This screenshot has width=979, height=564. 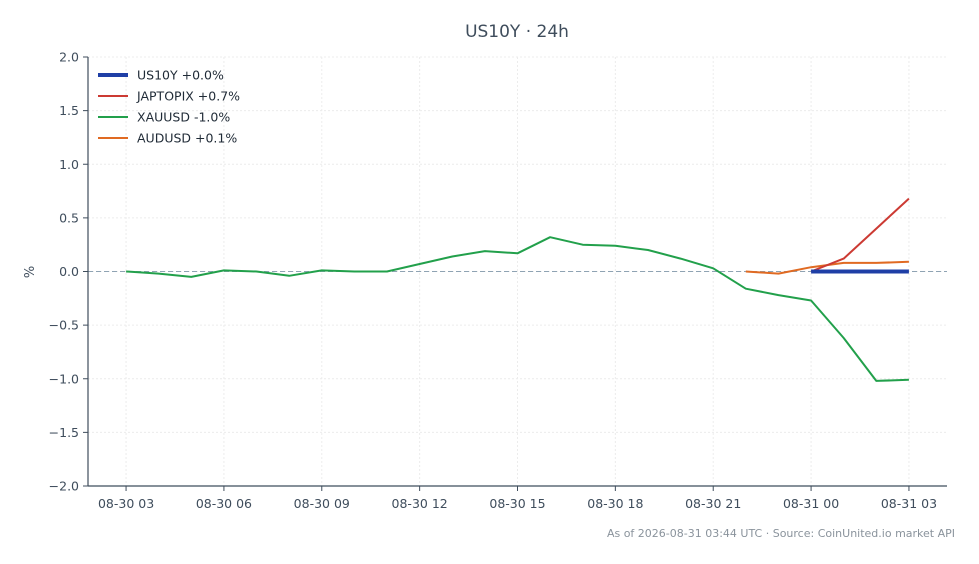 I want to click on x-tick-label: 08-31 00, so click(x=811, y=503).